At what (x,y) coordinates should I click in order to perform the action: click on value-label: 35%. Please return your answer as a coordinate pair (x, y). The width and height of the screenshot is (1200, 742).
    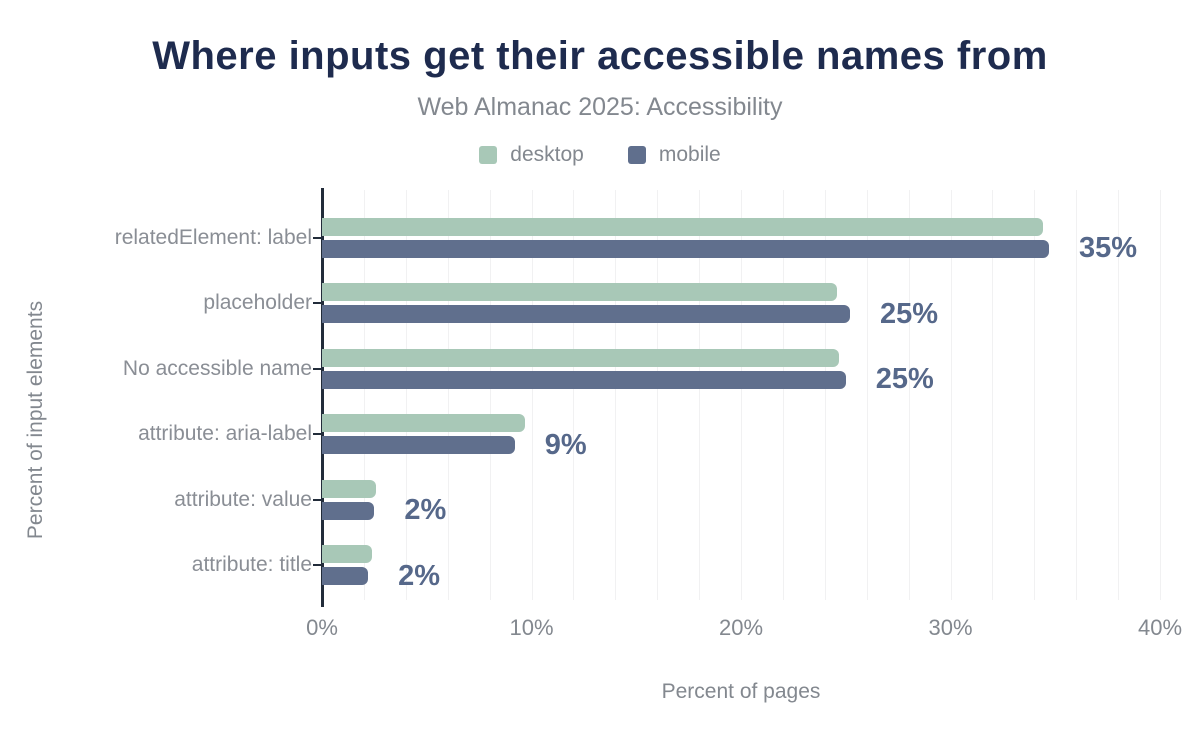
    Looking at the image, I should click on (1107, 248).